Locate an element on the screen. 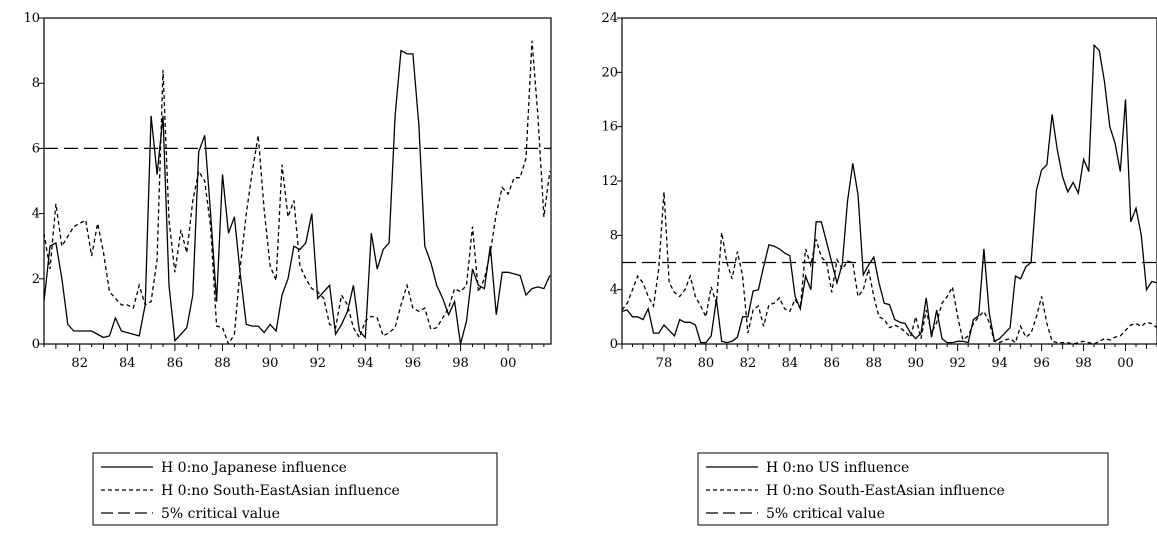 This screenshot has height=539, width=1157. legend-label-0: H 0:no US influence is located at coordinates (837, 468).